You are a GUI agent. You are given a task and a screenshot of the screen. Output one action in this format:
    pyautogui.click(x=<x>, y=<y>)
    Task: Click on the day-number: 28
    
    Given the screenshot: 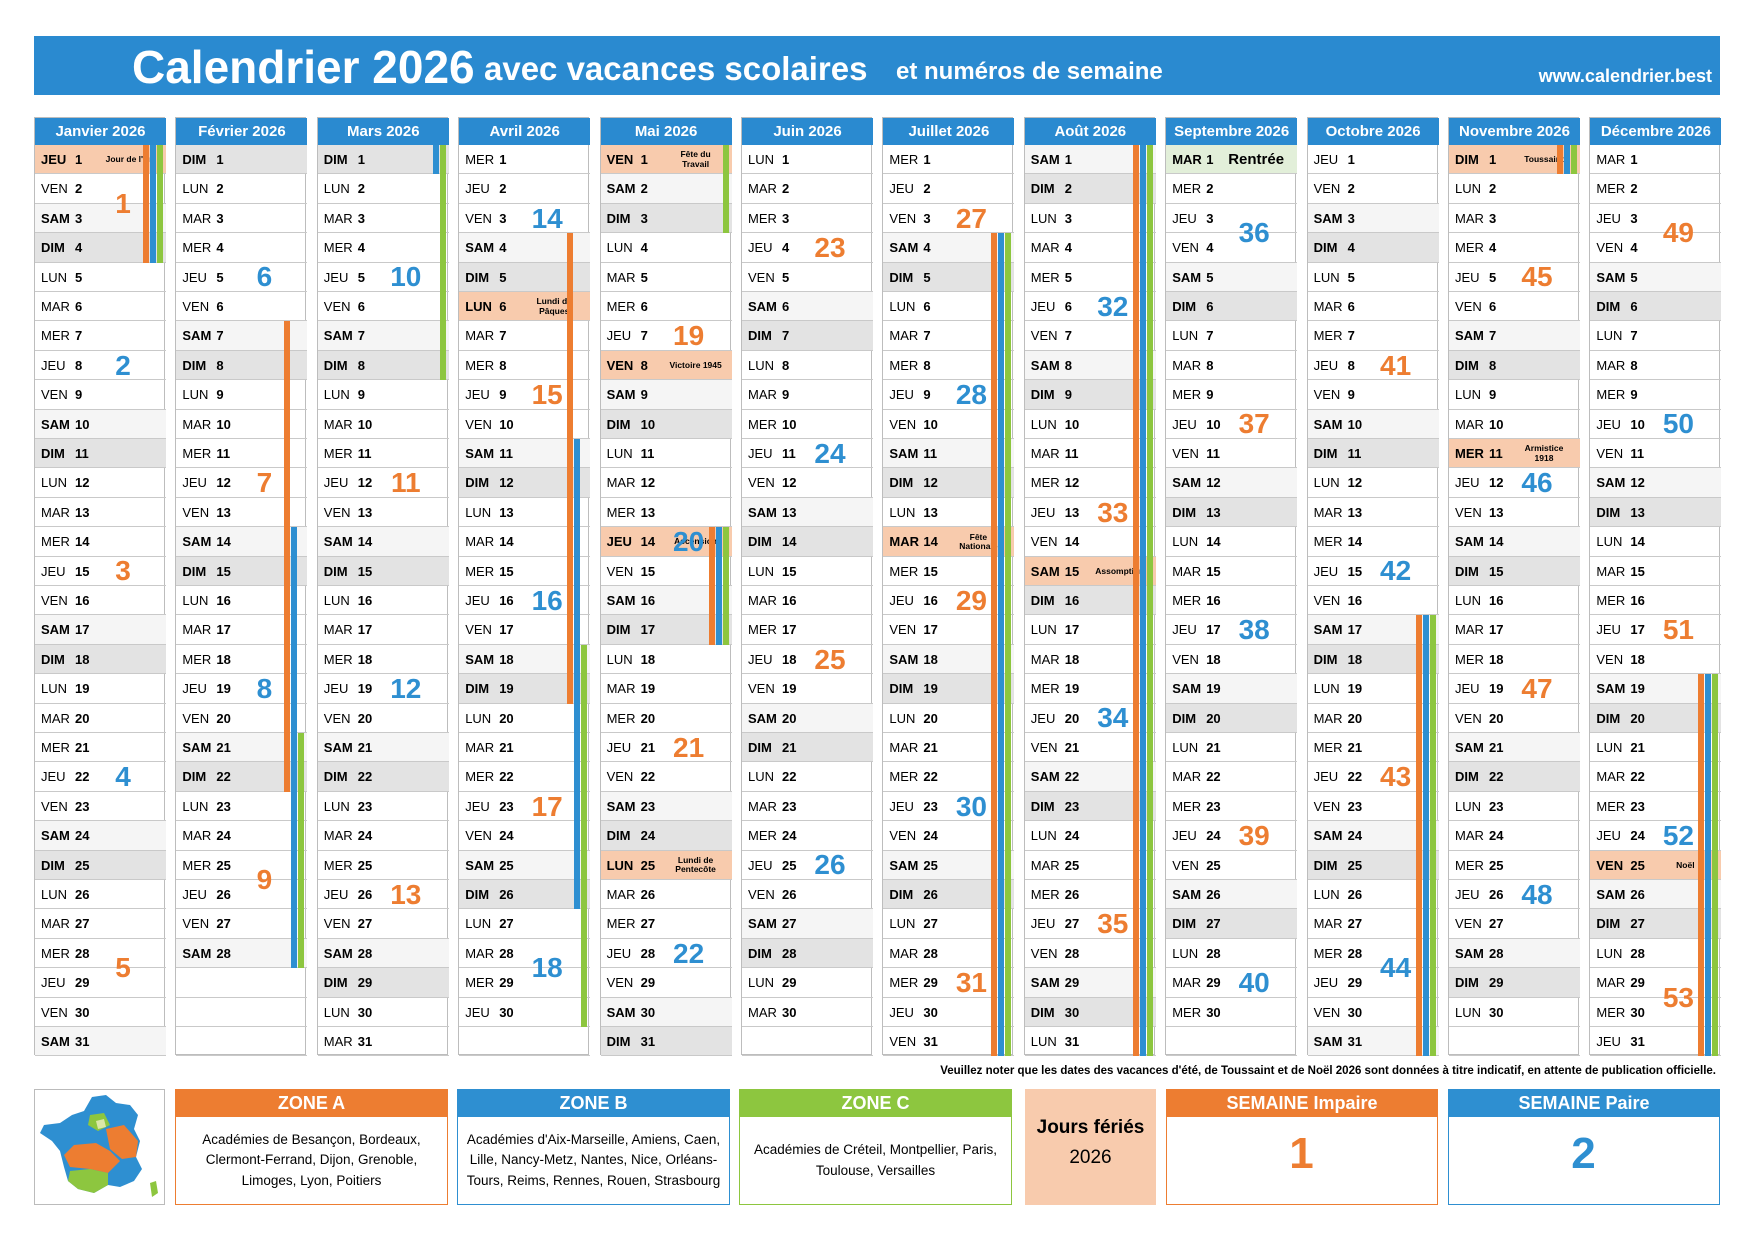 What is the action you would take?
    pyautogui.click(x=1637, y=953)
    